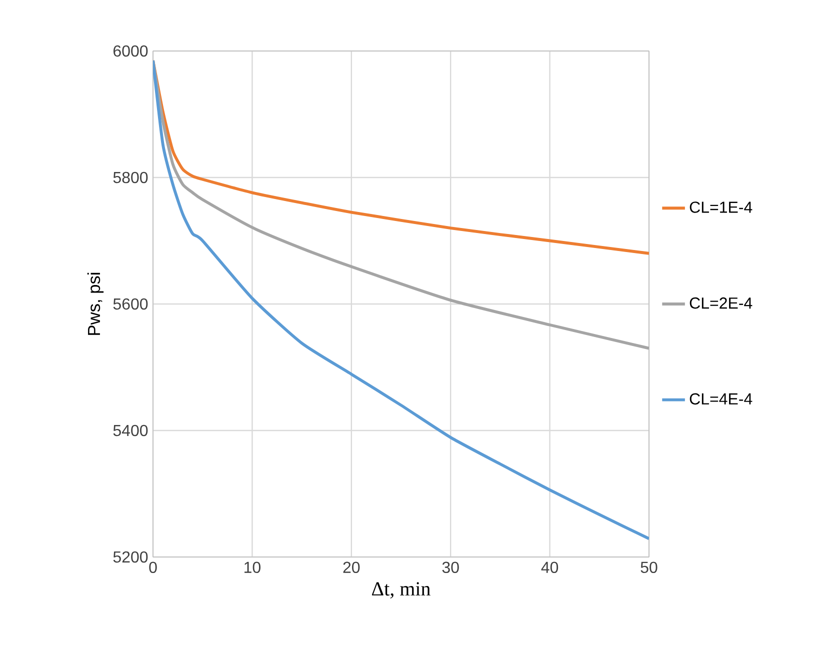  Describe the element at coordinates (450, 568) in the screenshot. I see `x-tick-label: 30` at that location.